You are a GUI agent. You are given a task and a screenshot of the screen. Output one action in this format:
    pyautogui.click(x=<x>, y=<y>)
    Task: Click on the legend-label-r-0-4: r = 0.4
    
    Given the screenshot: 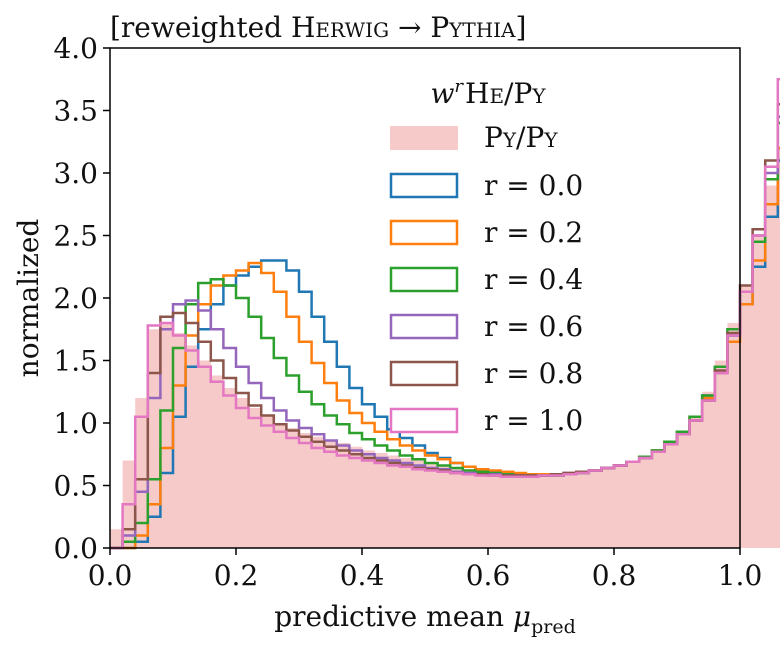 What is the action you would take?
    pyautogui.click(x=533, y=279)
    